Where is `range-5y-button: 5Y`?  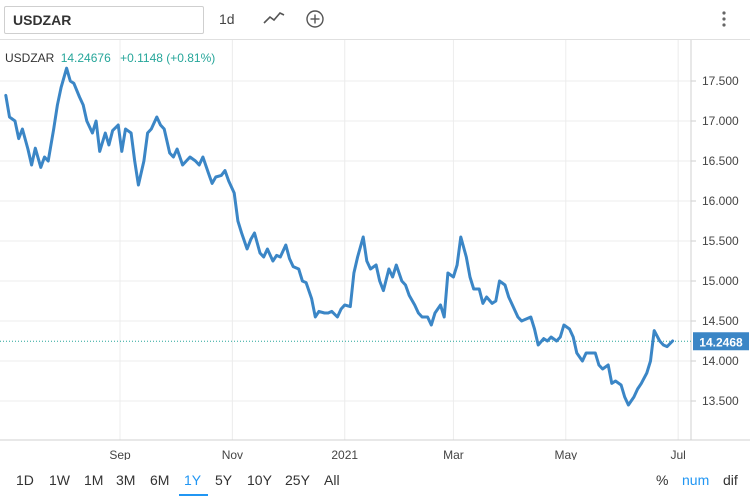 range-5y-button: 5Y is located at coordinates (224, 480).